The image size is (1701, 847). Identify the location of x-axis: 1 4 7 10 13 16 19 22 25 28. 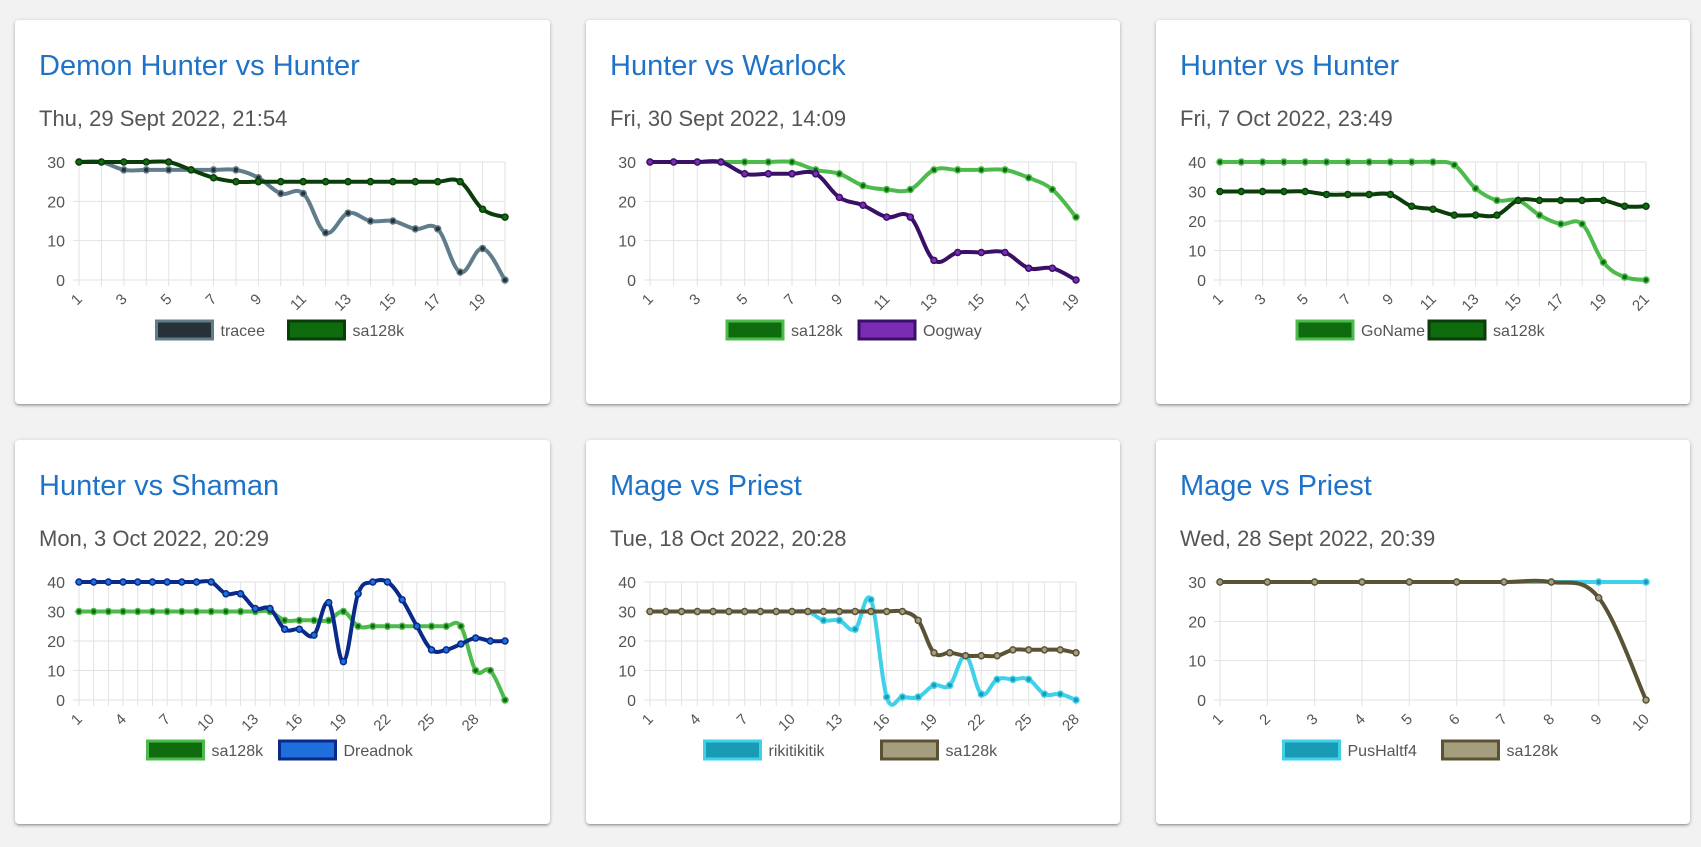
(275, 723).